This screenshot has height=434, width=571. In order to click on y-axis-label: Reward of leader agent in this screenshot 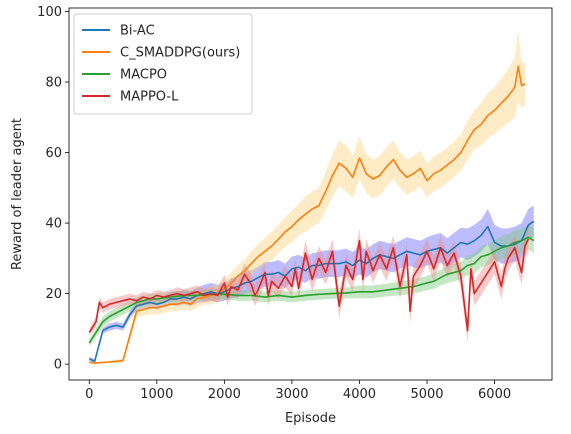, I will do `click(17, 194)`.